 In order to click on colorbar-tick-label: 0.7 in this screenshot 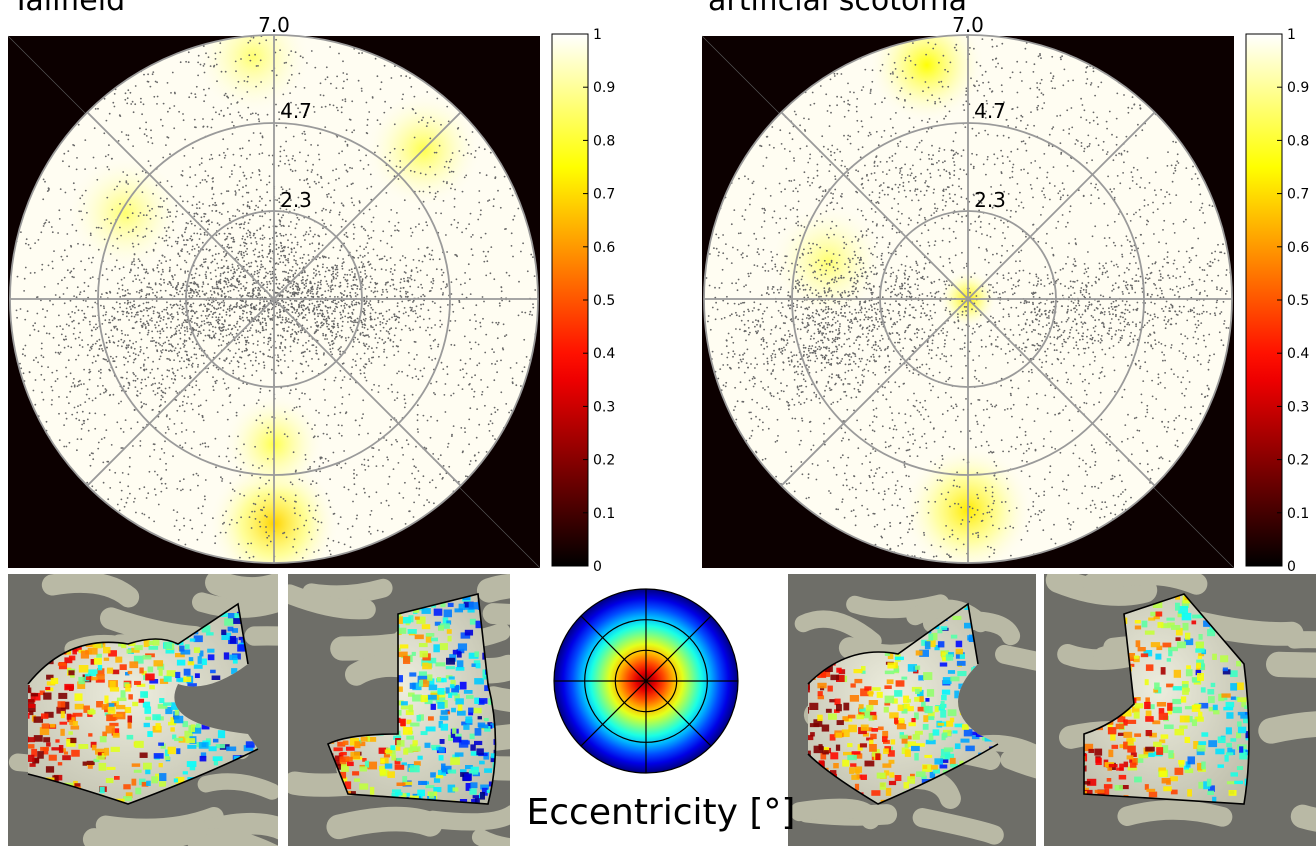, I will do `click(604, 195)`.